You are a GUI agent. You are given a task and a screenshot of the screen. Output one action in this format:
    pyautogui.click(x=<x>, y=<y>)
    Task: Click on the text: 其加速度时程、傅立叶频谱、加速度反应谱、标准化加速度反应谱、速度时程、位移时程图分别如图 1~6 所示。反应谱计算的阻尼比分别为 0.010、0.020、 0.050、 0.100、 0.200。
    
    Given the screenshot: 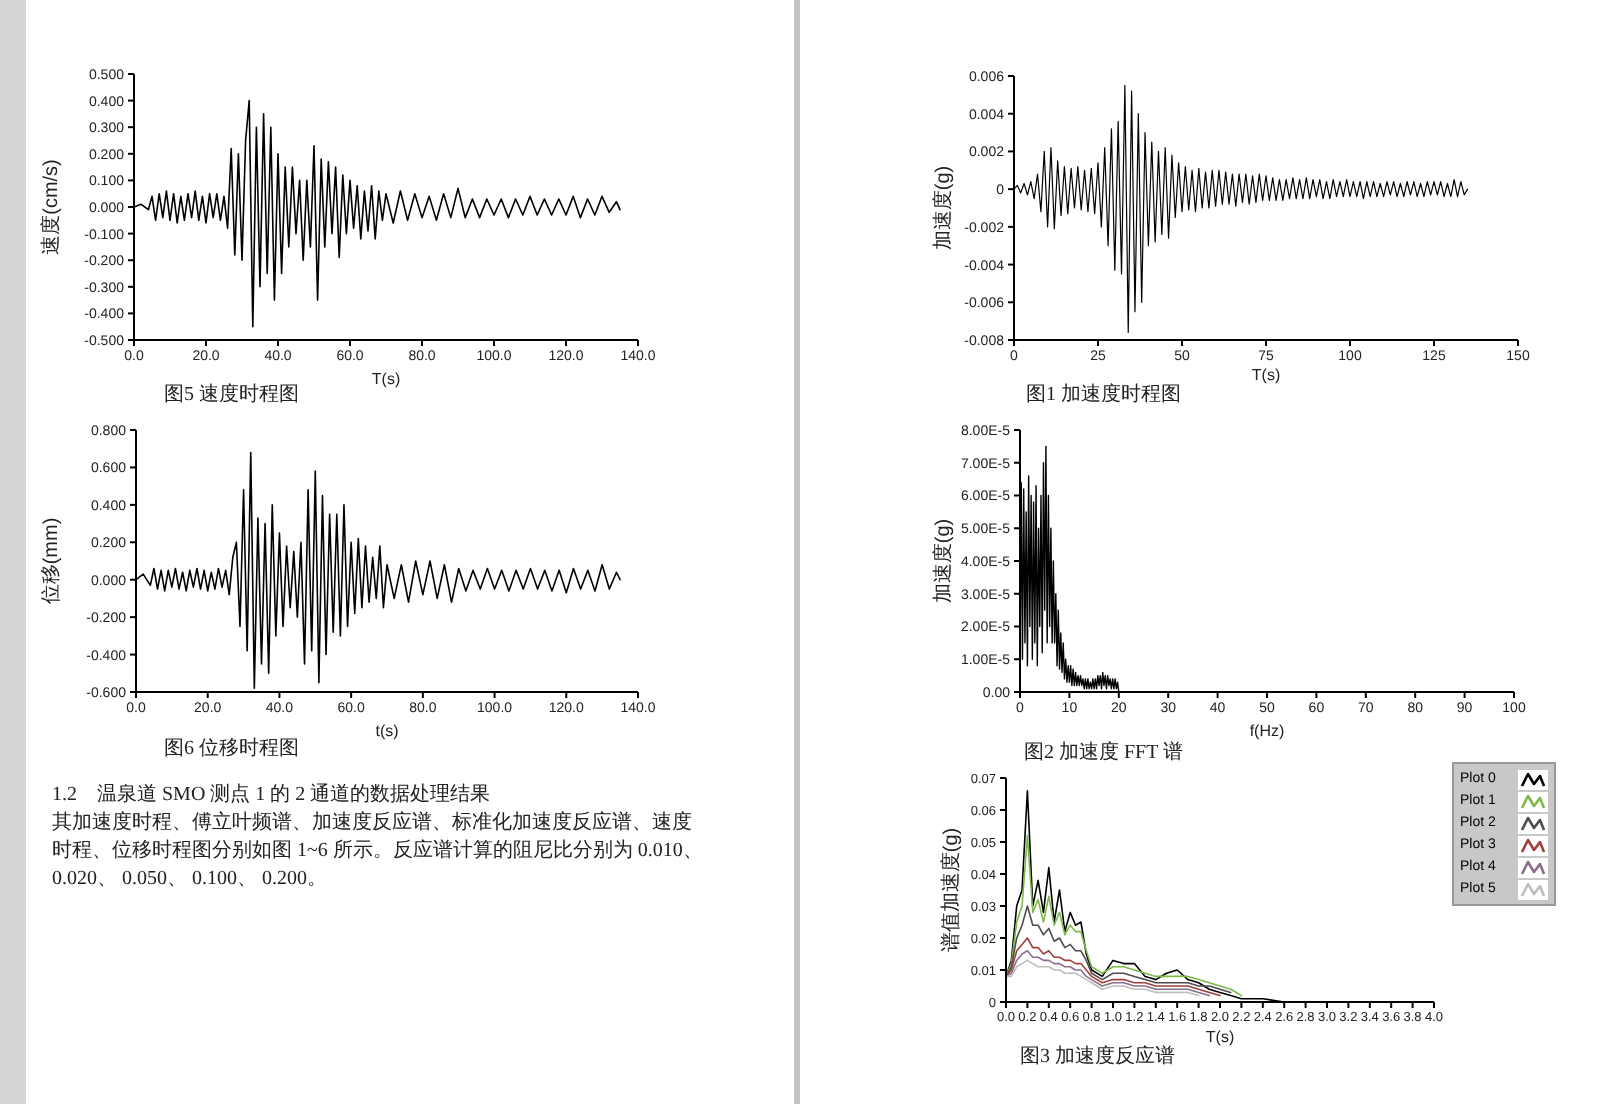 What is the action you would take?
    pyautogui.click(x=378, y=852)
    